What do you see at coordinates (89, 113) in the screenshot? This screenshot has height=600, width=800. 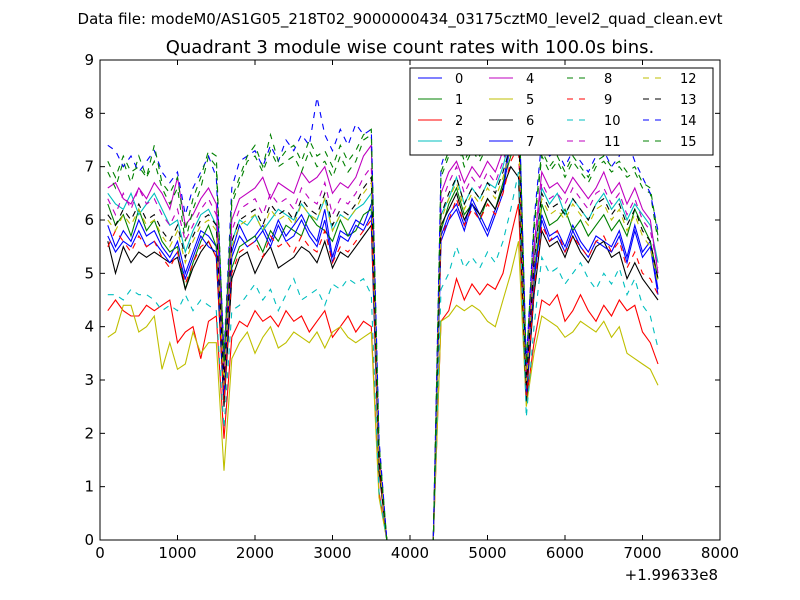 I see `y-tick-label: 8` at bounding box center [89, 113].